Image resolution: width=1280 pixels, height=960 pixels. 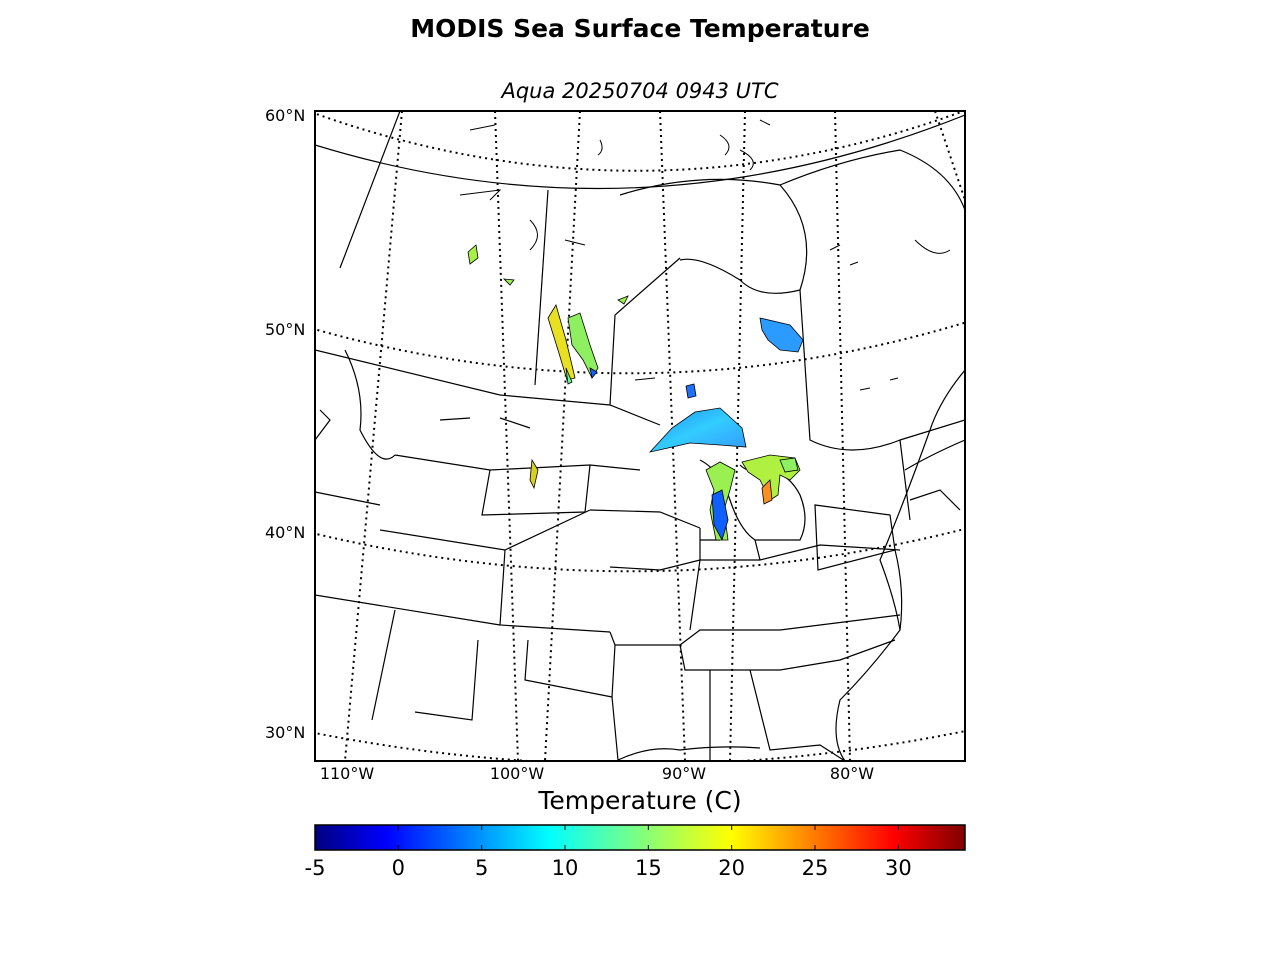 I want to click on sst-patches, so click(x=635, y=393).